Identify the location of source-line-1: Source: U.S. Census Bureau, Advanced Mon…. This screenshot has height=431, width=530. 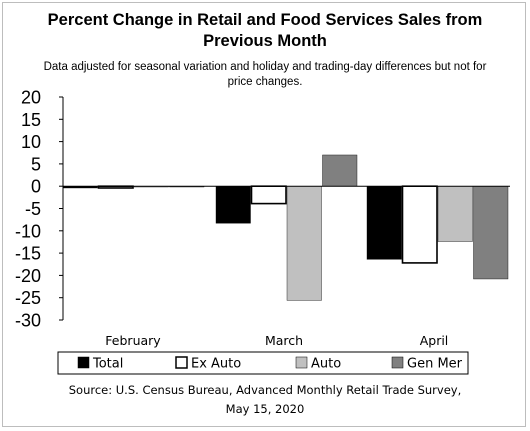
(265, 390).